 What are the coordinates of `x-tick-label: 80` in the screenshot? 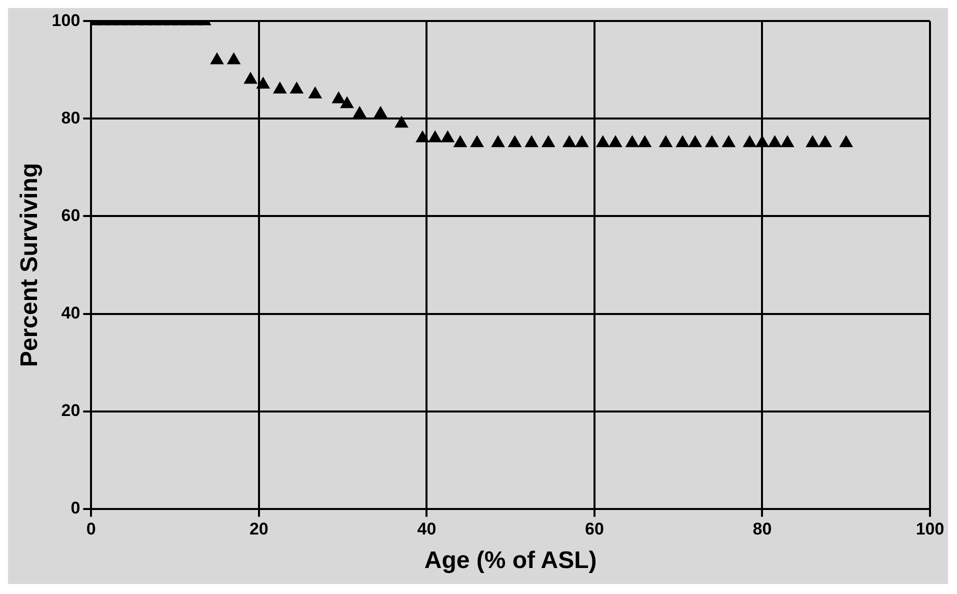 It's located at (762, 529).